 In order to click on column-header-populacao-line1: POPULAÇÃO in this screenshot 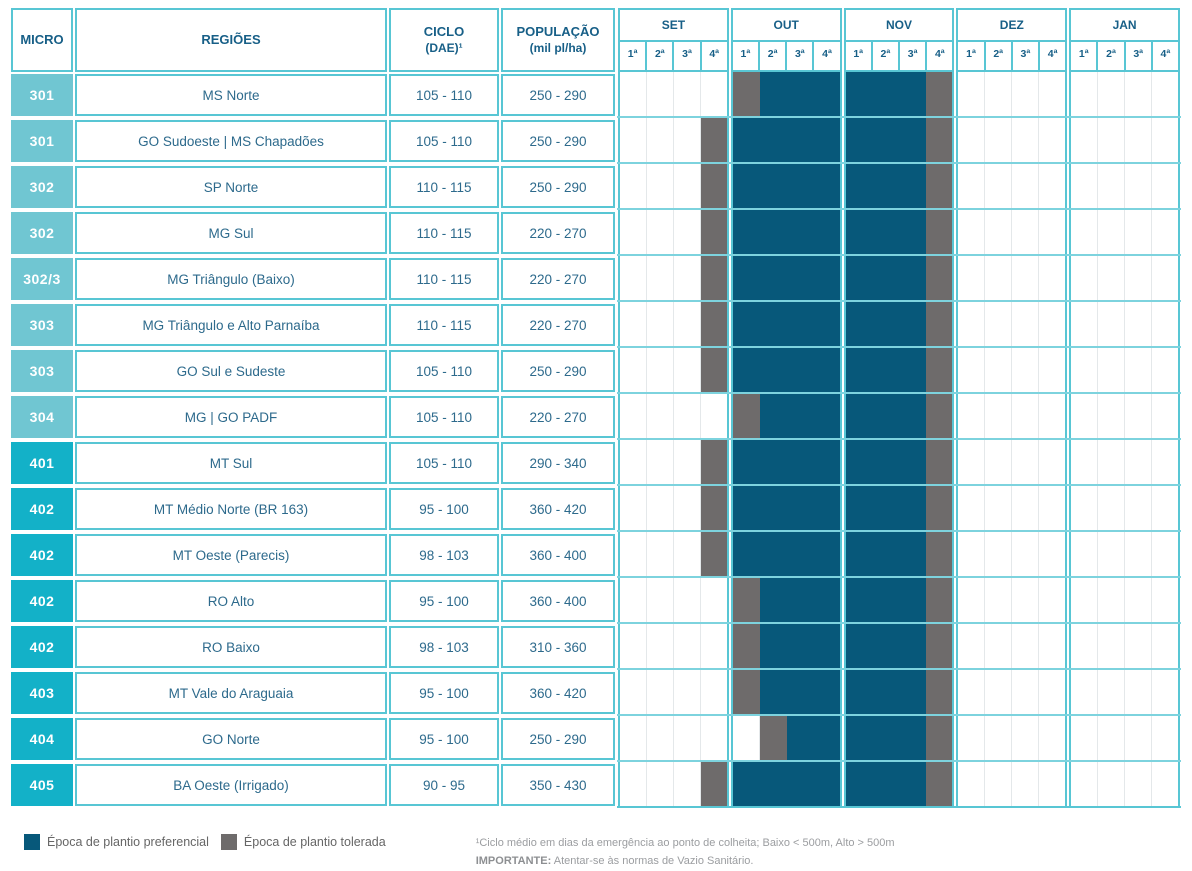, I will do `click(558, 32)`.